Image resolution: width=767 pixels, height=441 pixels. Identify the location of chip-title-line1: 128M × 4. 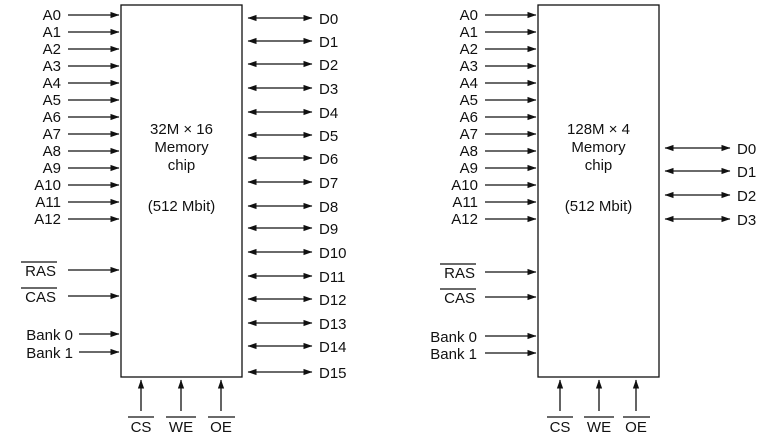
(598, 129).